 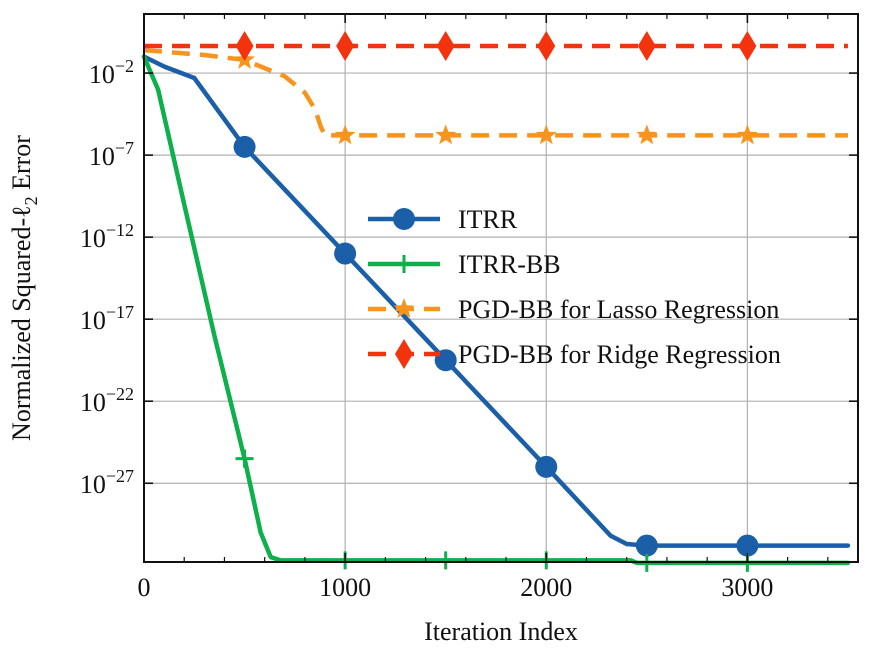 What do you see at coordinates (495, 92) in the screenshot?
I see `series-line` at bounding box center [495, 92].